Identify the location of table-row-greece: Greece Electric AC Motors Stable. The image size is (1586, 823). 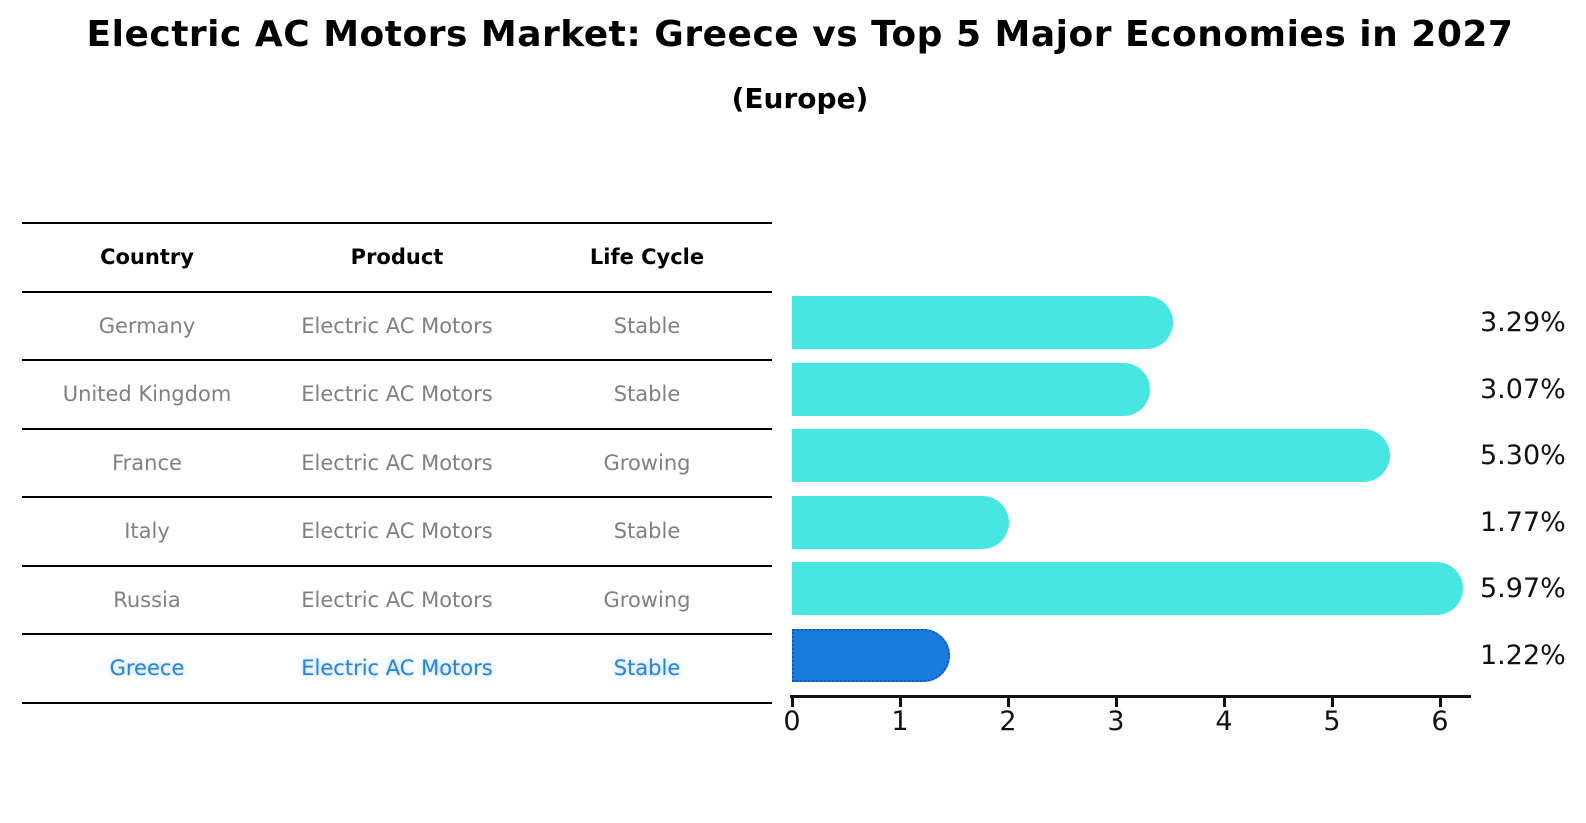
(397, 667).